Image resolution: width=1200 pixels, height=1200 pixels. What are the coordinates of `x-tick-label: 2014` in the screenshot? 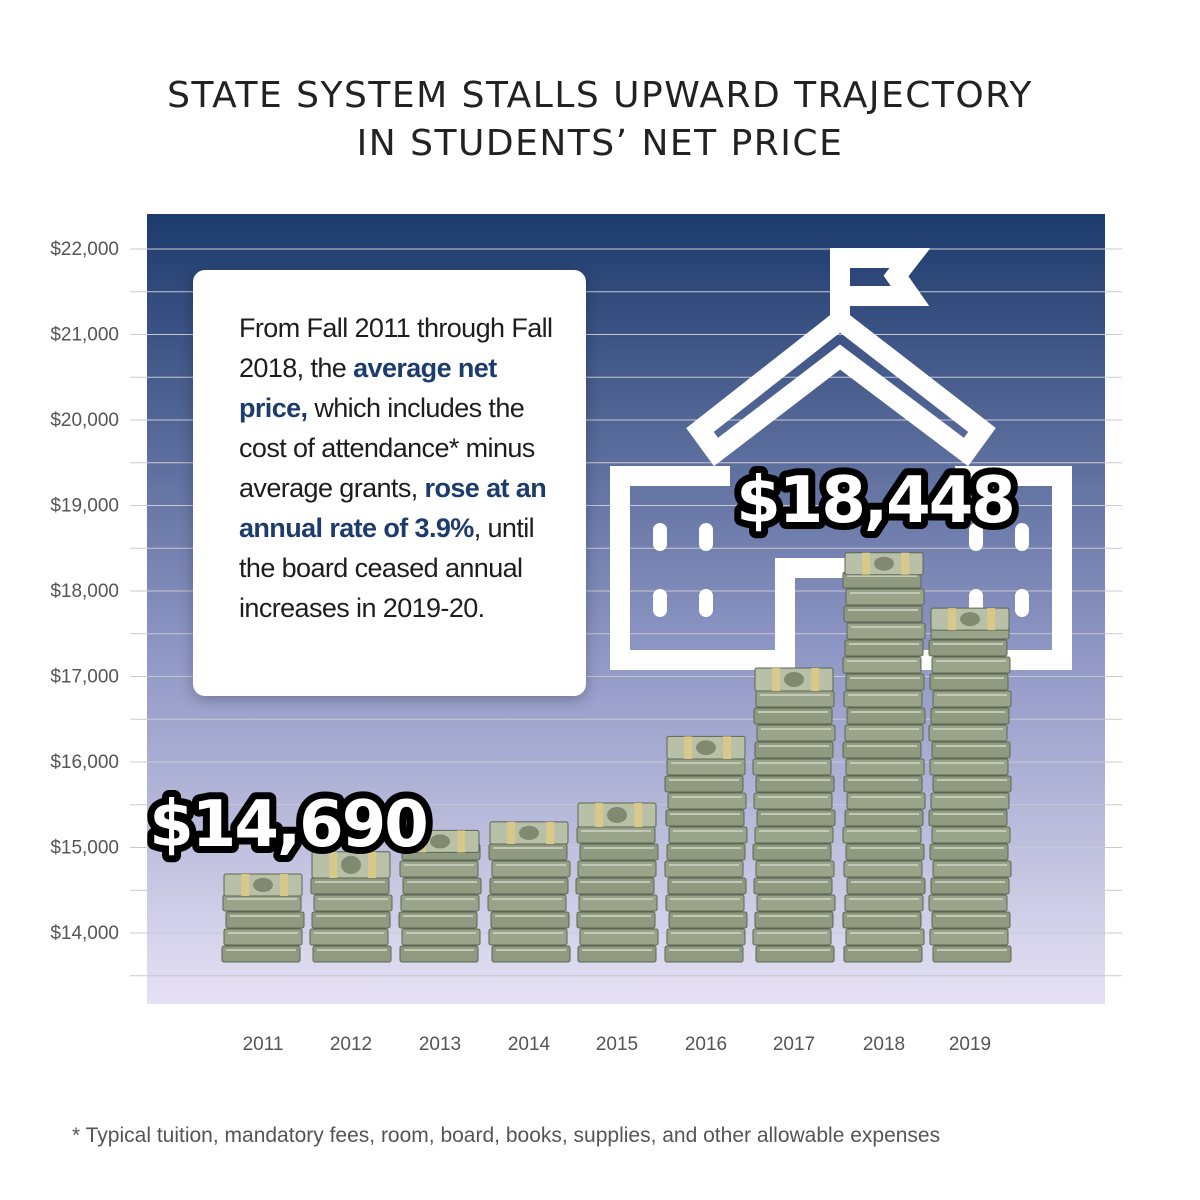 It's located at (529, 1044).